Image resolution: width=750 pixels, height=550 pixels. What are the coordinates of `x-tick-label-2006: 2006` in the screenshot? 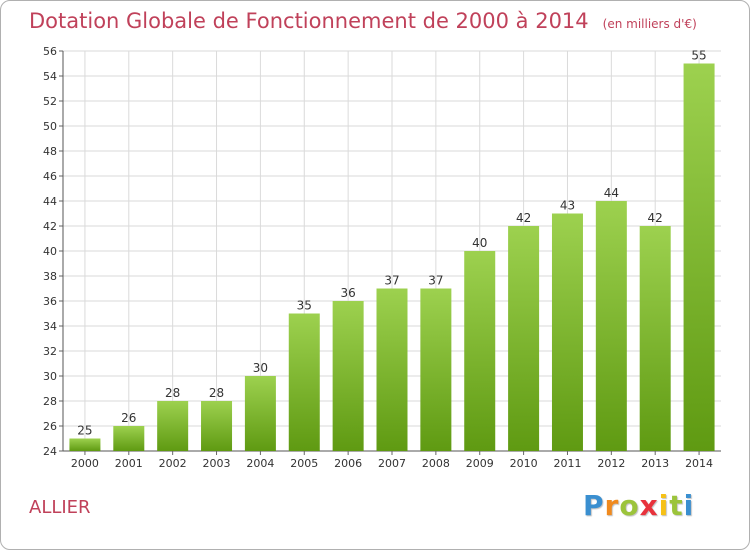 It's located at (348, 463).